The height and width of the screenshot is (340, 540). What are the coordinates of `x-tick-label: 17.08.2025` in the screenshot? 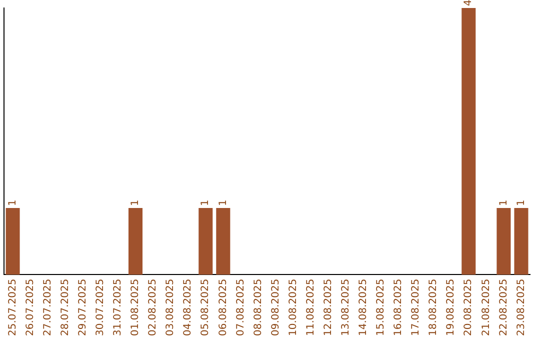 It's located at (416, 307).